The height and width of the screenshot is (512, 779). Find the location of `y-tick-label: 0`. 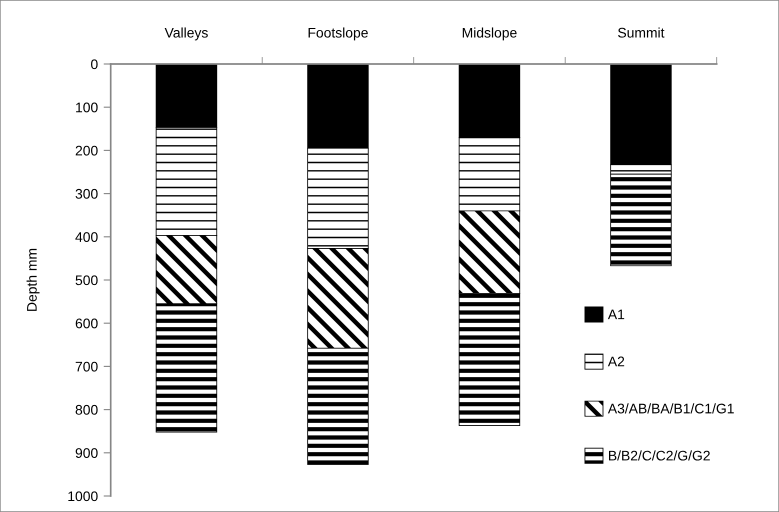

y-tick-label: 0 is located at coordinates (94, 64).